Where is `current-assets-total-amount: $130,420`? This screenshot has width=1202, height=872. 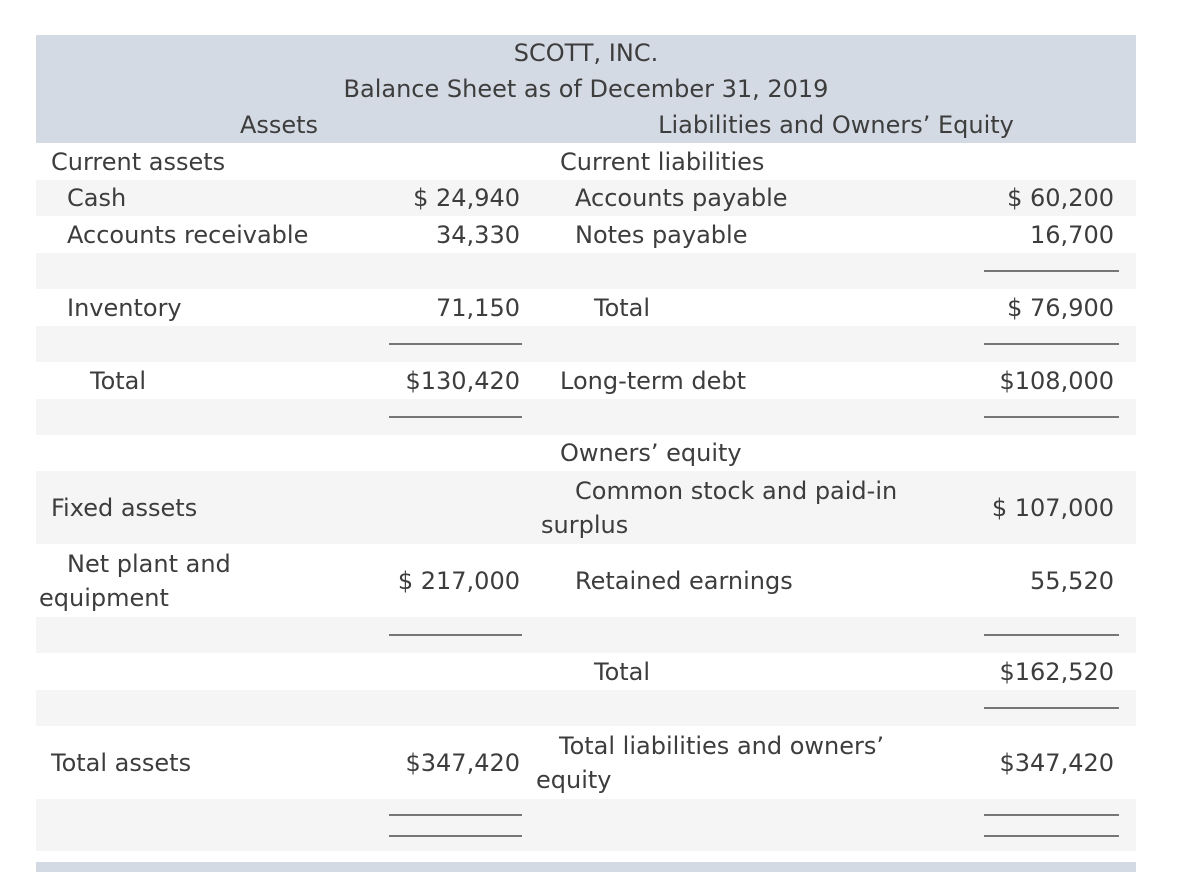
current-assets-total-amount: $130,420 is located at coordinates (462, 380).